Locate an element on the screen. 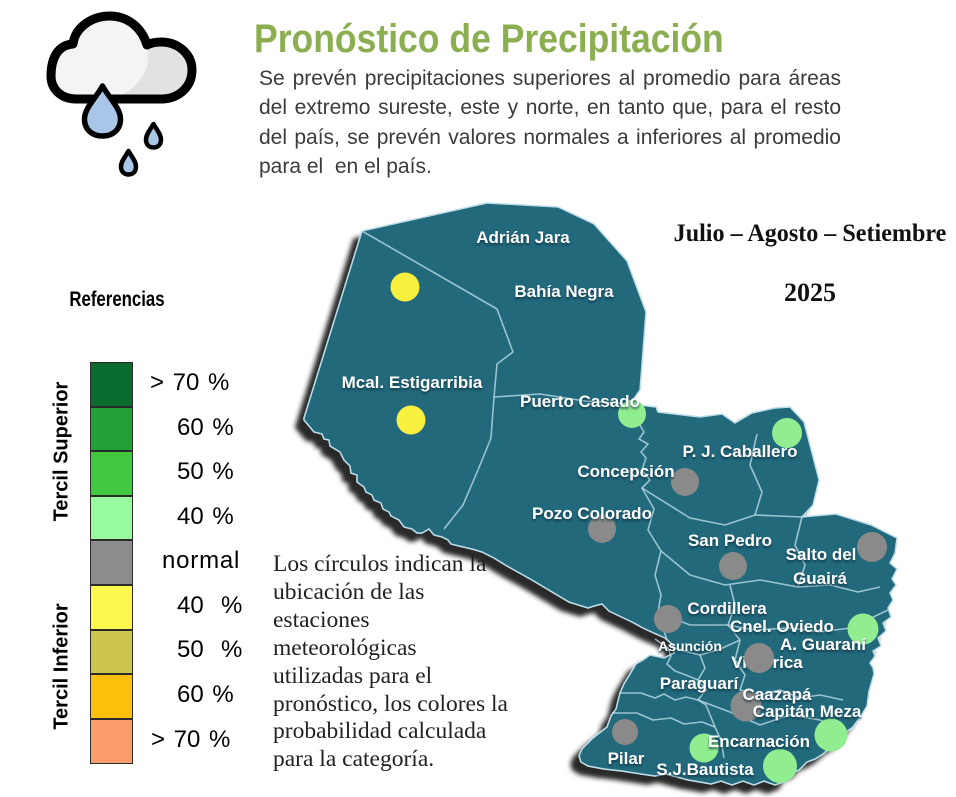  svg-text: Capitán Meza is located at coordinates (807, 711).